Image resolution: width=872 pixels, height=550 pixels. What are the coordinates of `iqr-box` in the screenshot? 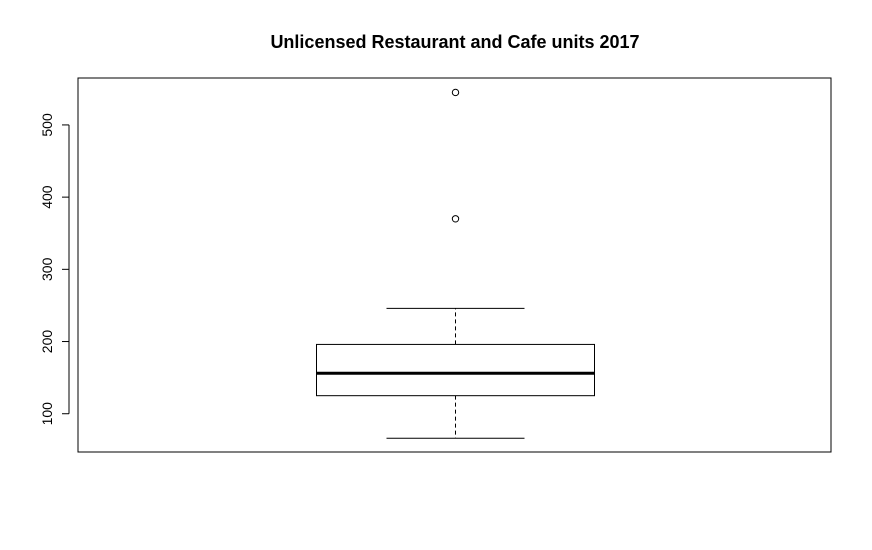 It's located at (455, 370).